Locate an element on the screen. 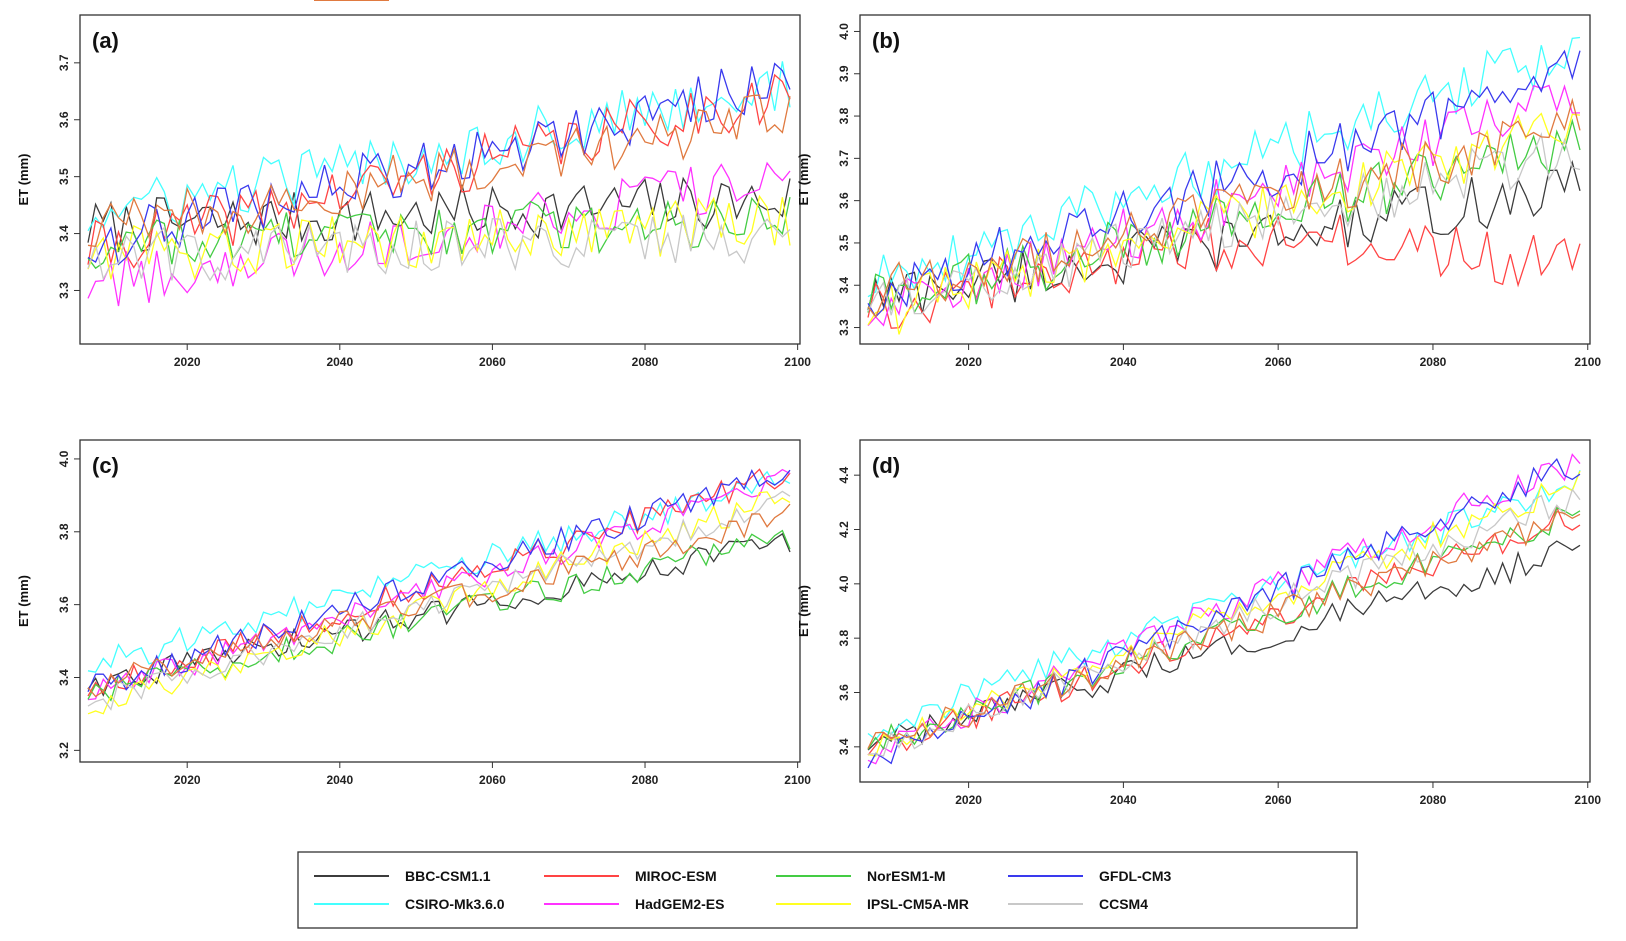 The height and width of the screenshot is (941, 1626). legend-entry: MIROC-ESM is located at coordinates (630, 876).